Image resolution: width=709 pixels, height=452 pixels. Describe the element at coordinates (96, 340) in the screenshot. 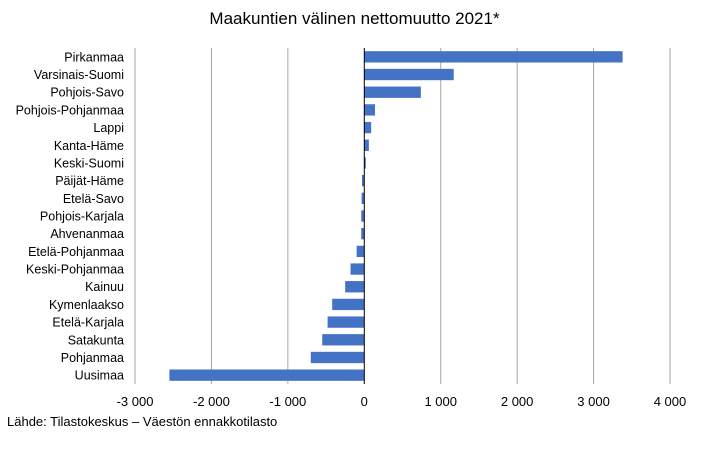

I see `category-label: Satakunta` at that location.